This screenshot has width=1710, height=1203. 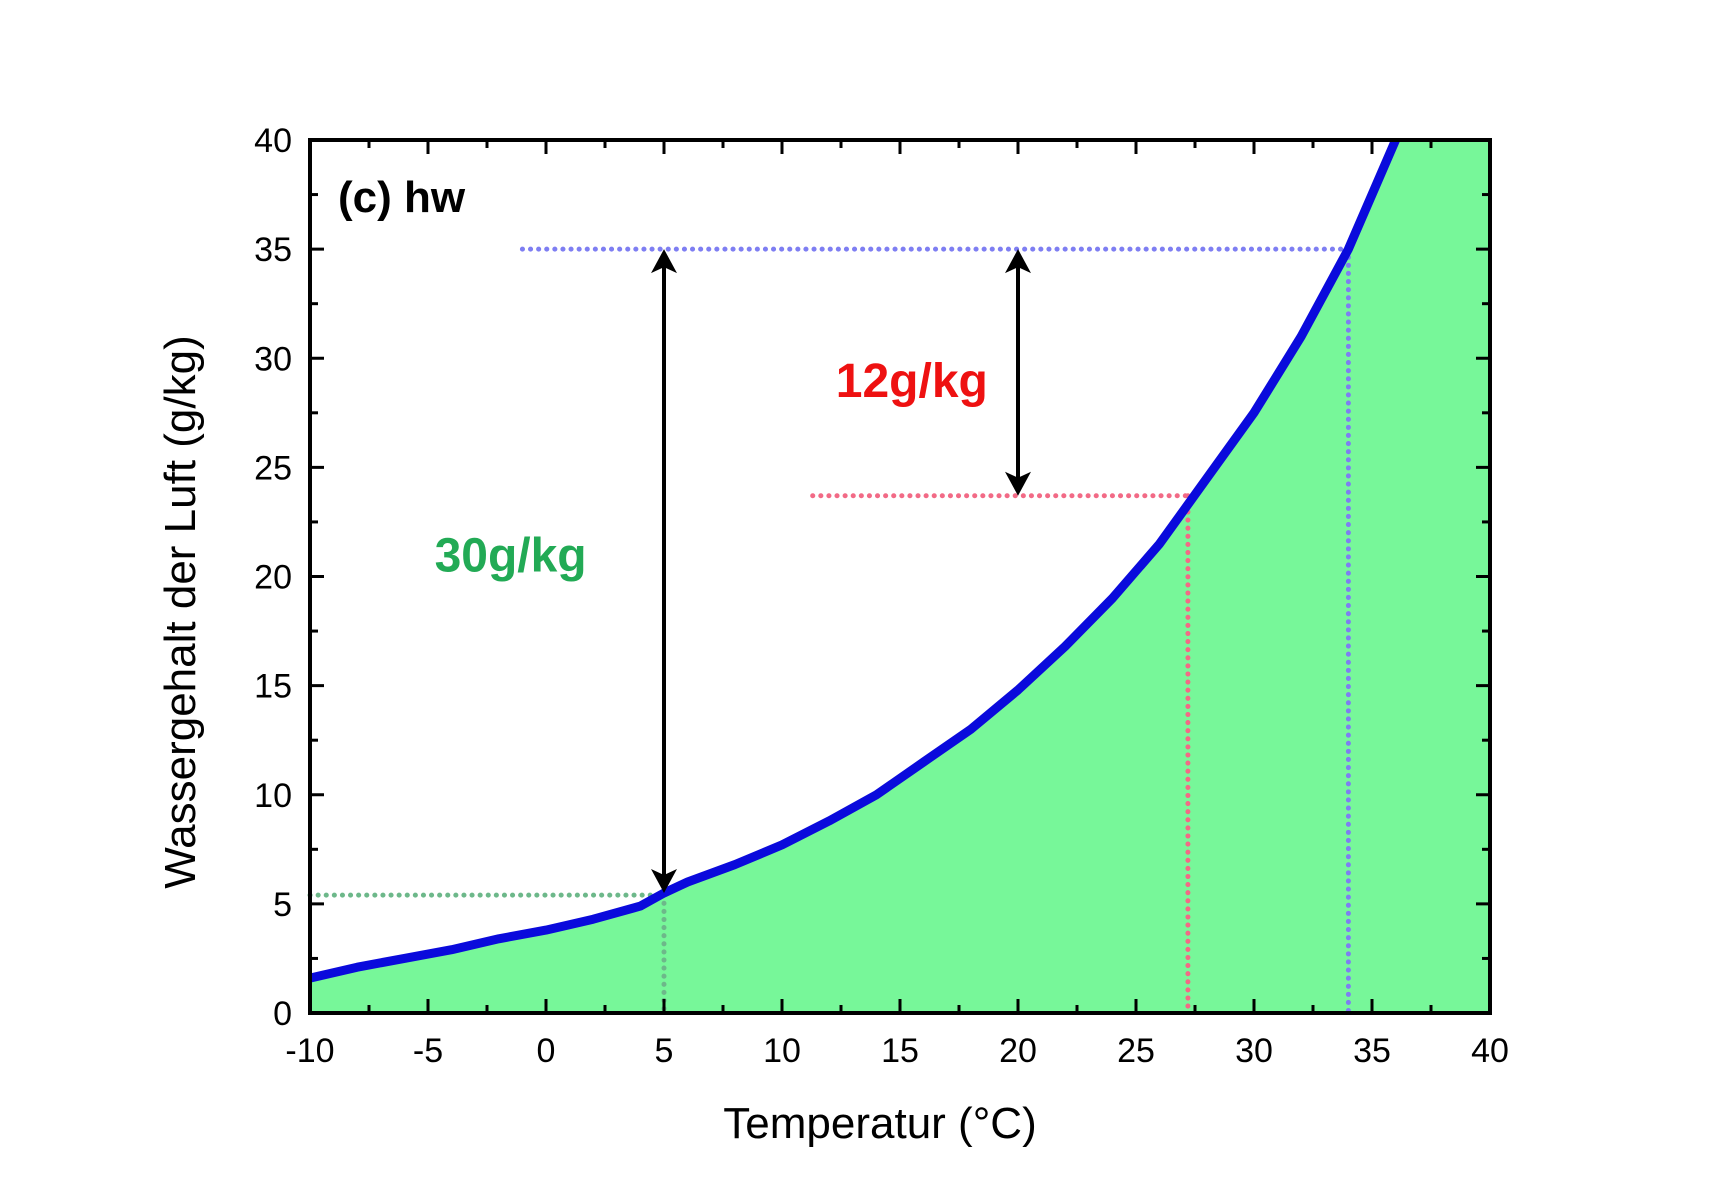 I want to click on x-tick-label: 25, so click(x=1136, y=1051).